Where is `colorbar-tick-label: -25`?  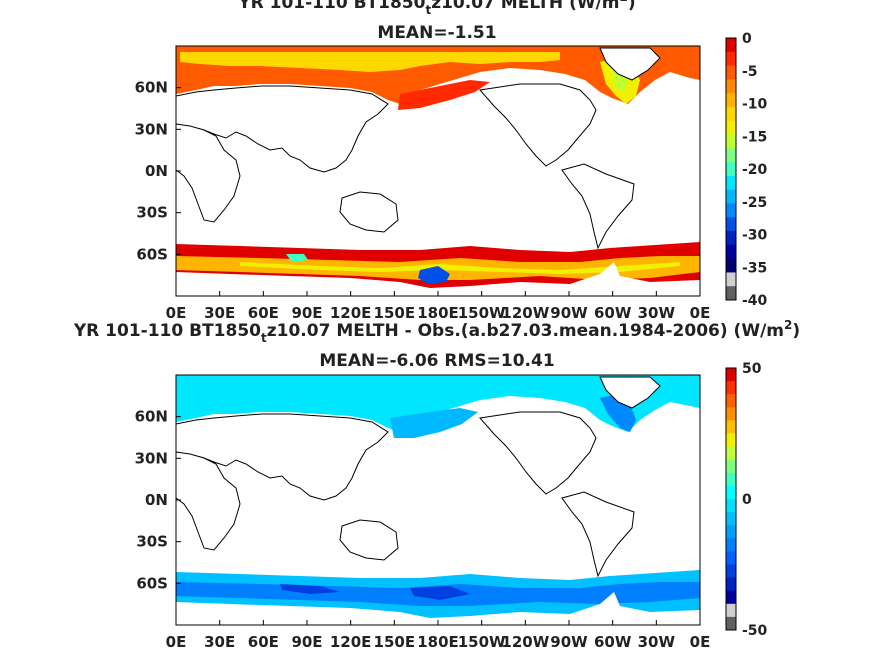
colorbar-tick-label: -25 is located at coordinates (754, 203).